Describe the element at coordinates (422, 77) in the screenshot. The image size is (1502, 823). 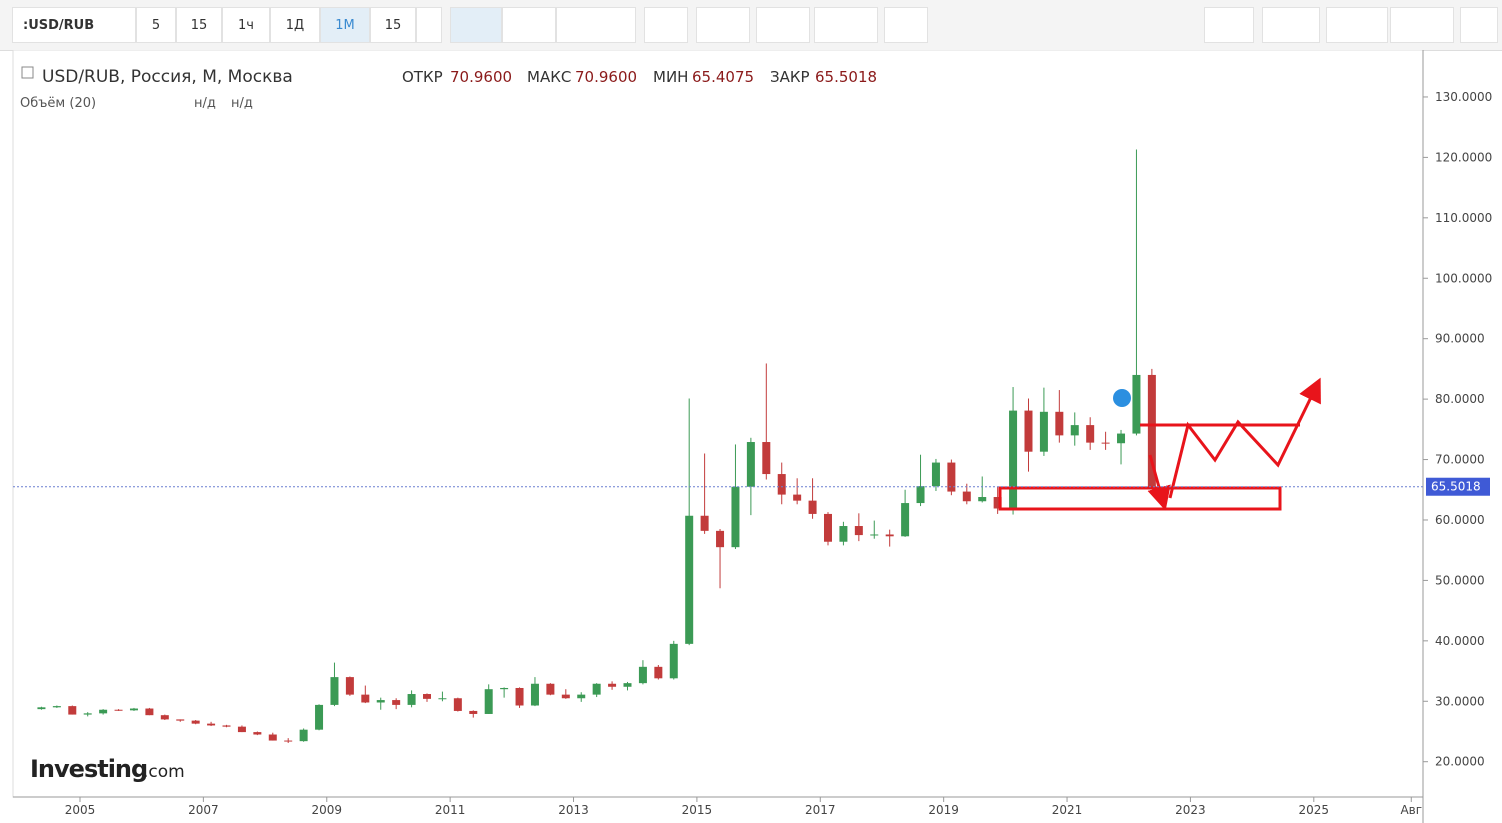
I see `ohlc-label: ОТКР` at that location.